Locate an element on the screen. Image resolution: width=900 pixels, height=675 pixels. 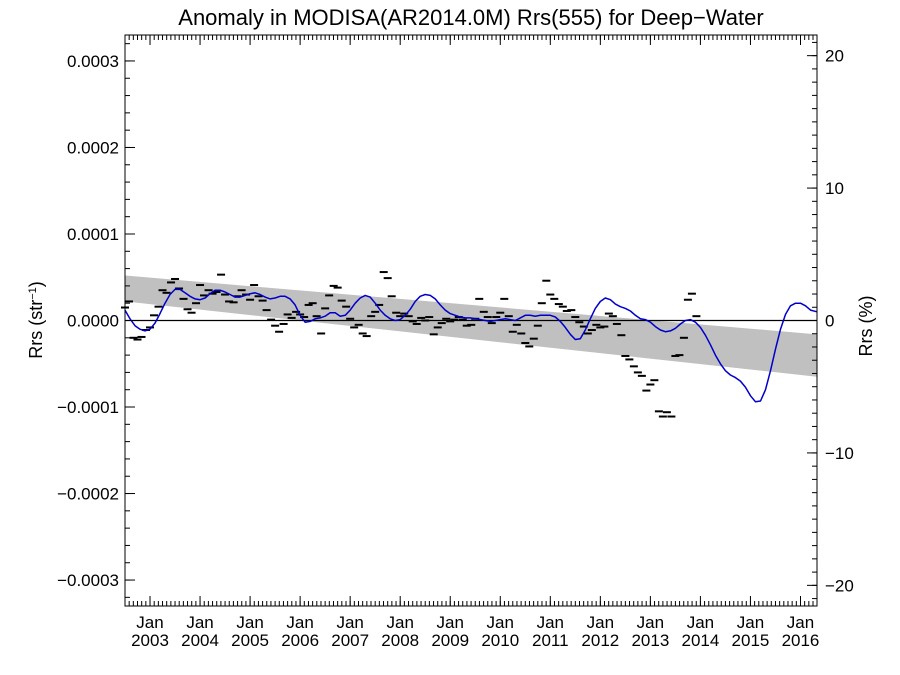
x-tick-year: 2011 is located at coordinates (550, 640).